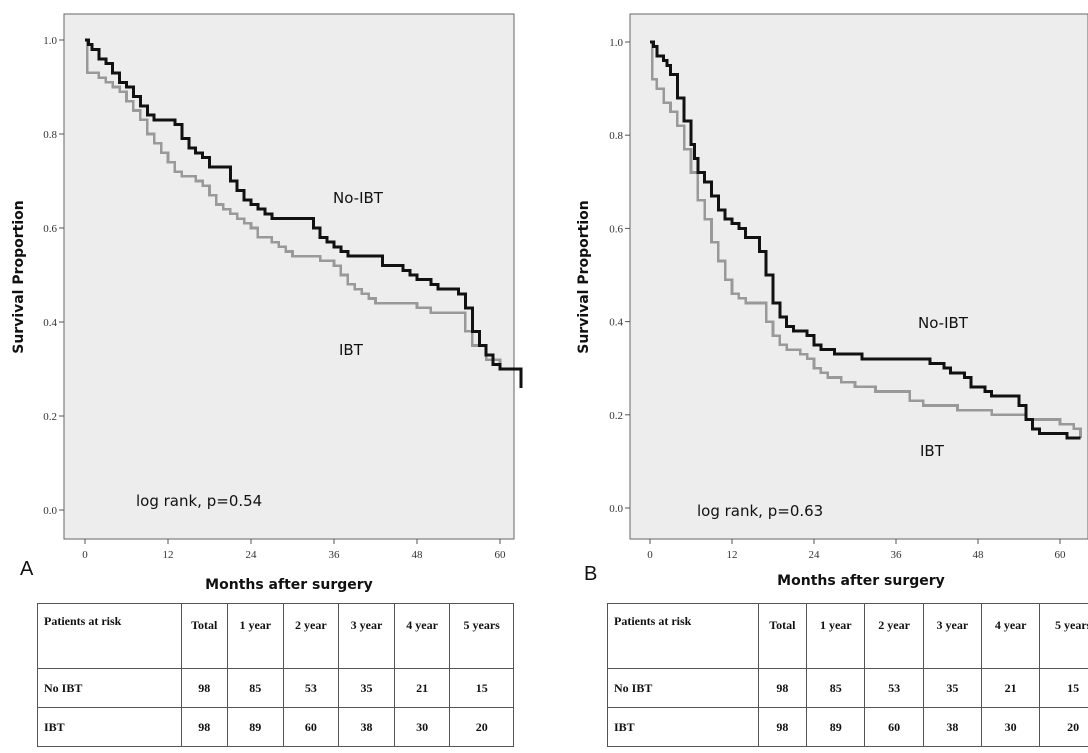 Image resolution: width=1088 pixels, height=753 pixels. What do you see at coordinates (109, 636) in the screenshot?
I see `table-header-cell: Patients at risk` at bounding box center [109, 636].